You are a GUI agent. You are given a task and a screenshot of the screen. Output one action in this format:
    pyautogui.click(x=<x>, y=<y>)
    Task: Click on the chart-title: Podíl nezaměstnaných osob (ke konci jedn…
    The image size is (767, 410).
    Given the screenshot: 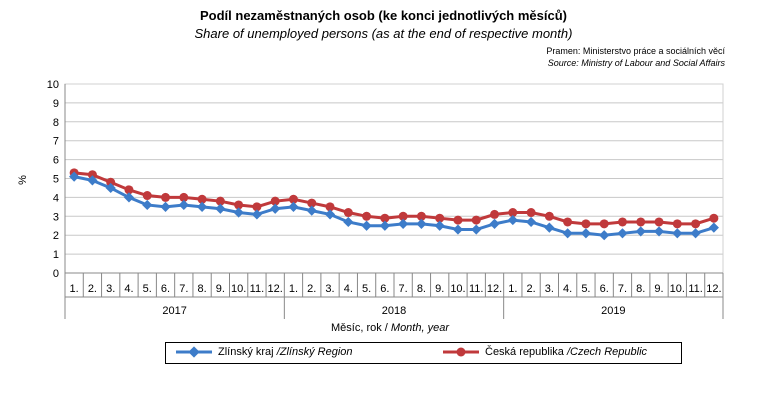 What is the action you would take?
    pyautogui.click(x=383, y=15)
    